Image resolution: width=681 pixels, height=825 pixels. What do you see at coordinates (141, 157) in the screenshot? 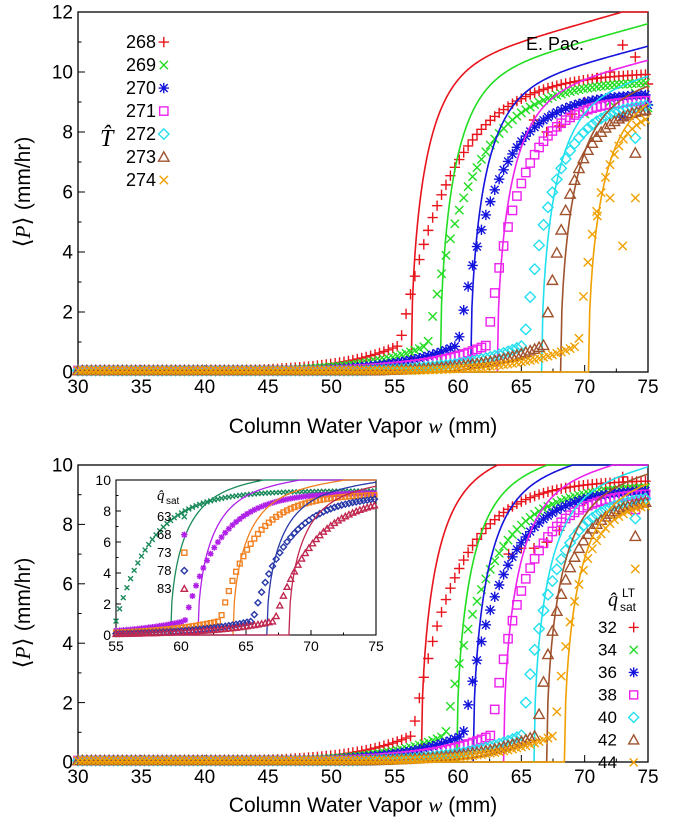
I see `legend-label: 273` at bounding box center [141, 157].